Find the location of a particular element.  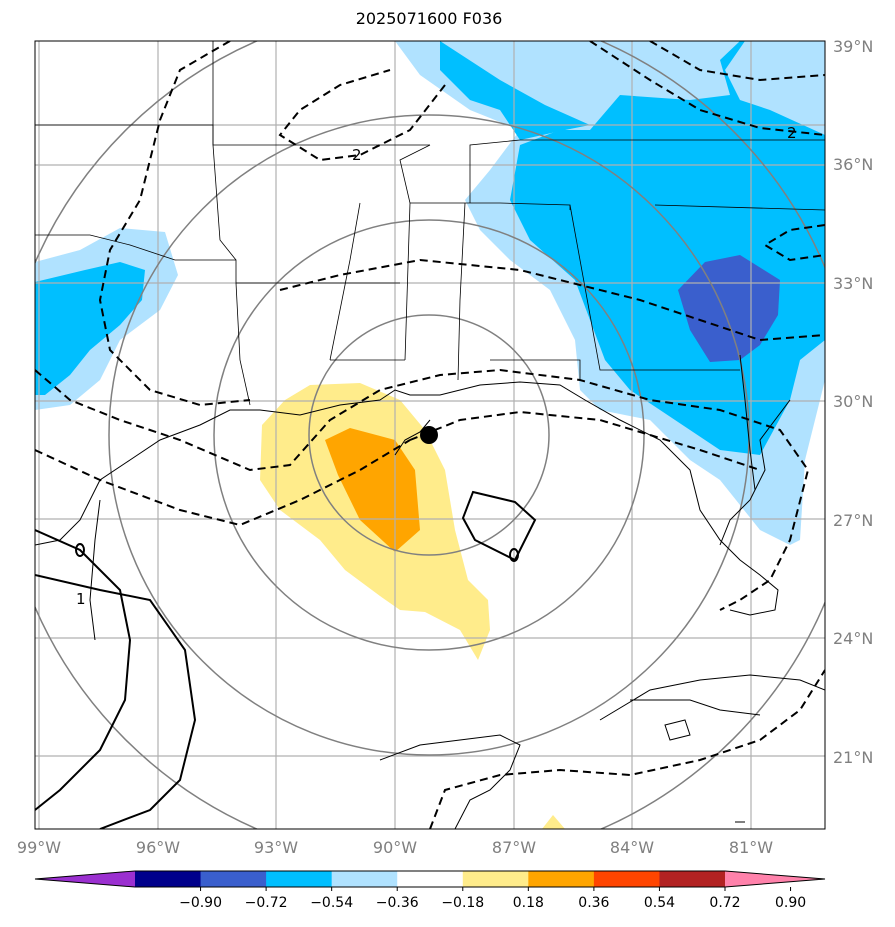

colorbar is located at coordinates (430, 880).